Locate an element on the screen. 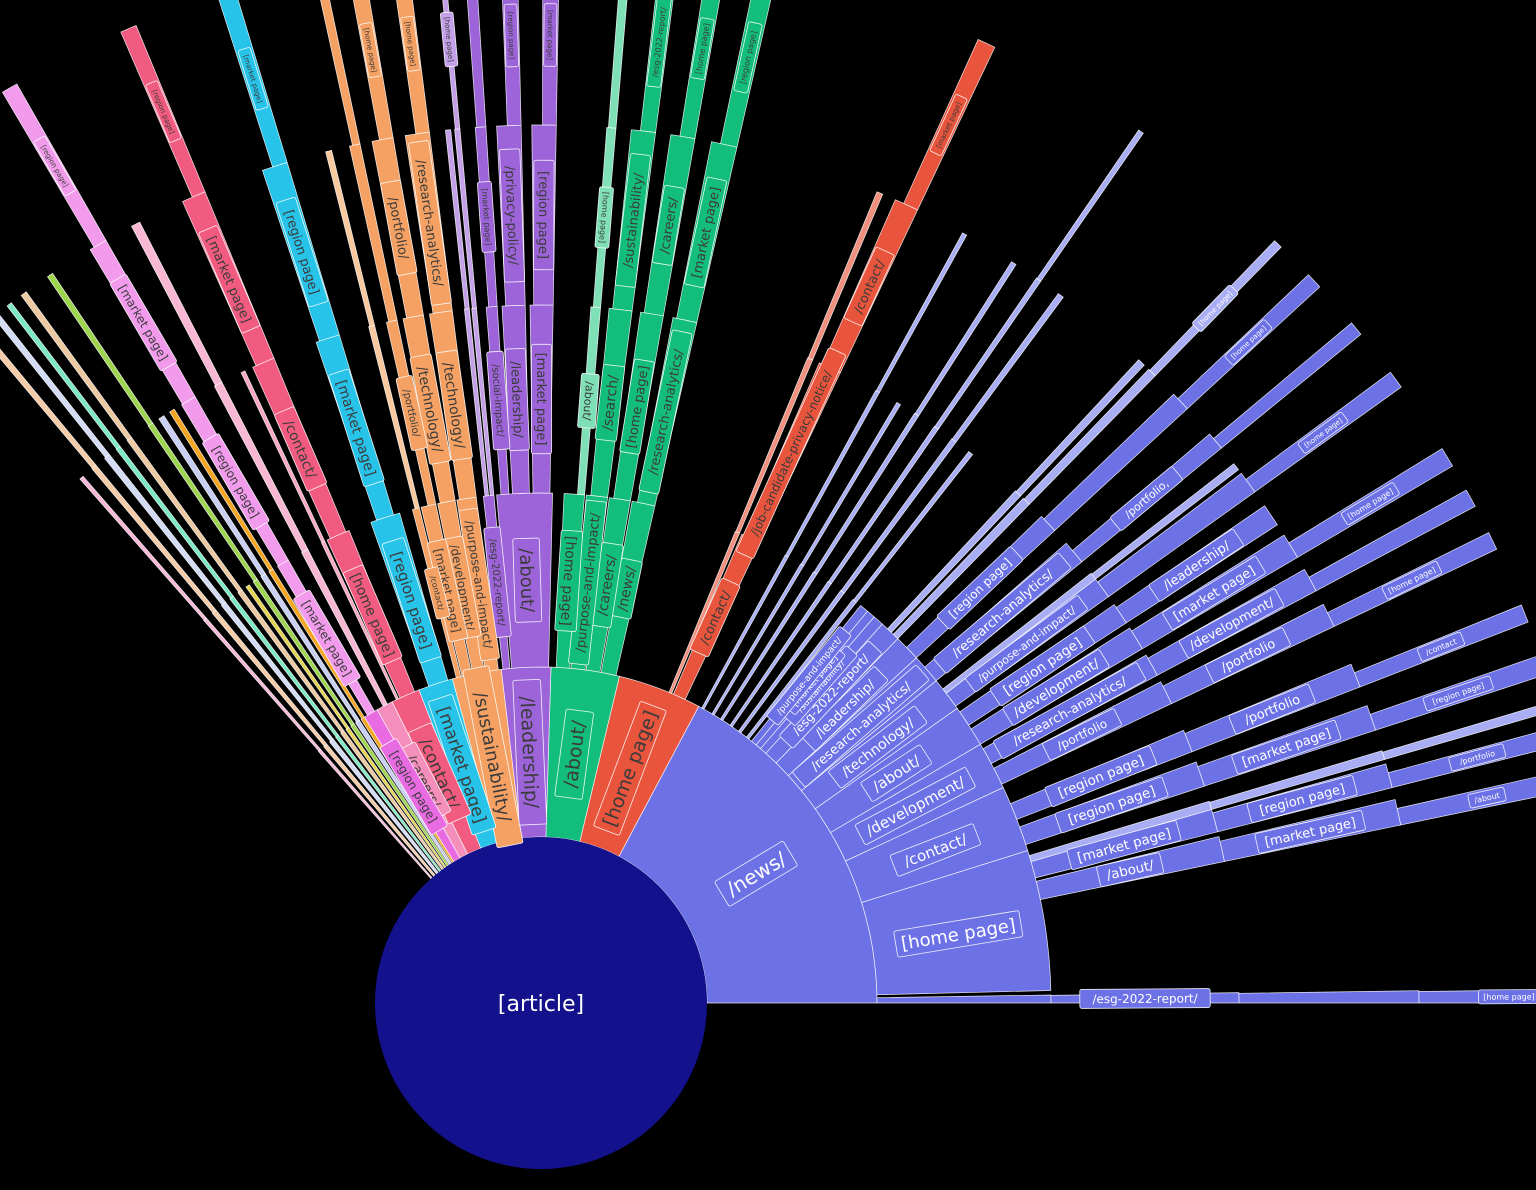 This screenshot has width=1536, height=1190. segment-label: /about/ is located at coordinates (574, 754).